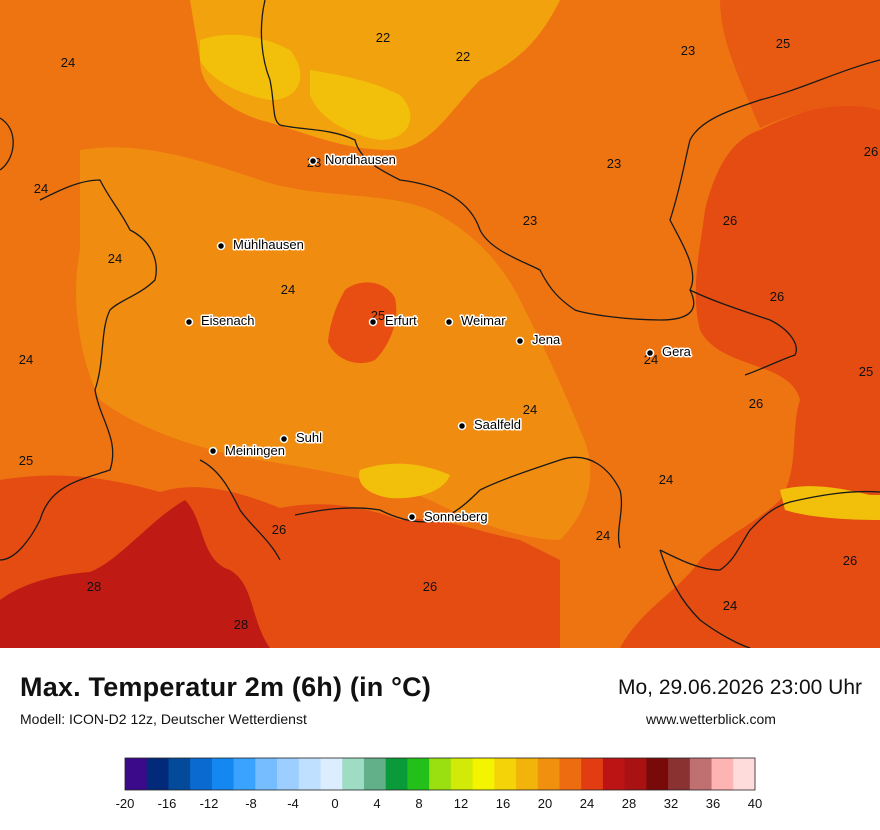 This screenshot has width=880, height=830. What do you see at coordinates (418, 803) in the screenshot?
I see `legend-tick-label: 8` at bounding box center [418, 803].